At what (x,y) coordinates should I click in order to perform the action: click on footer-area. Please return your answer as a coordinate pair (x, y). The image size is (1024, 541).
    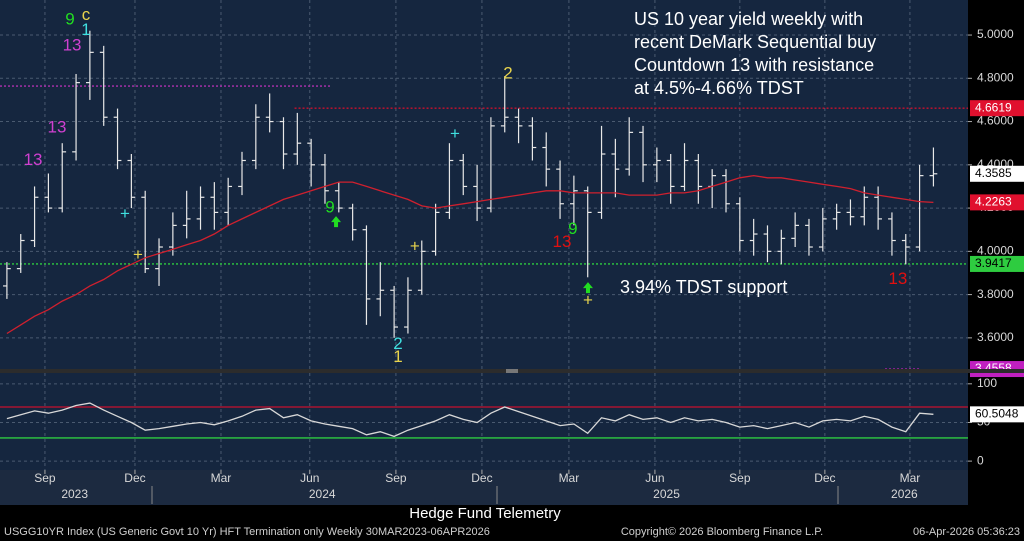
    Looking at the image, I should click on (512, 523).